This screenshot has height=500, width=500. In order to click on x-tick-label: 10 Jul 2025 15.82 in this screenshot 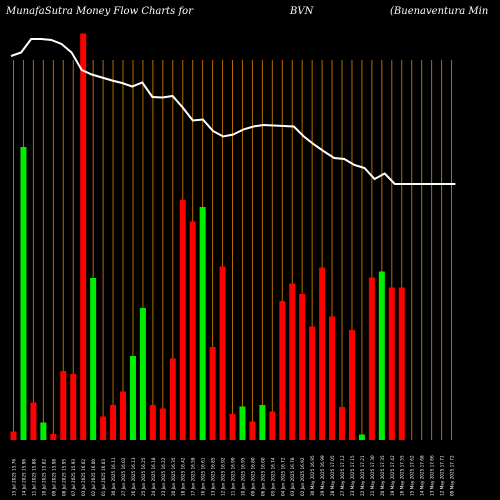, I will do `click(43, 477)`.